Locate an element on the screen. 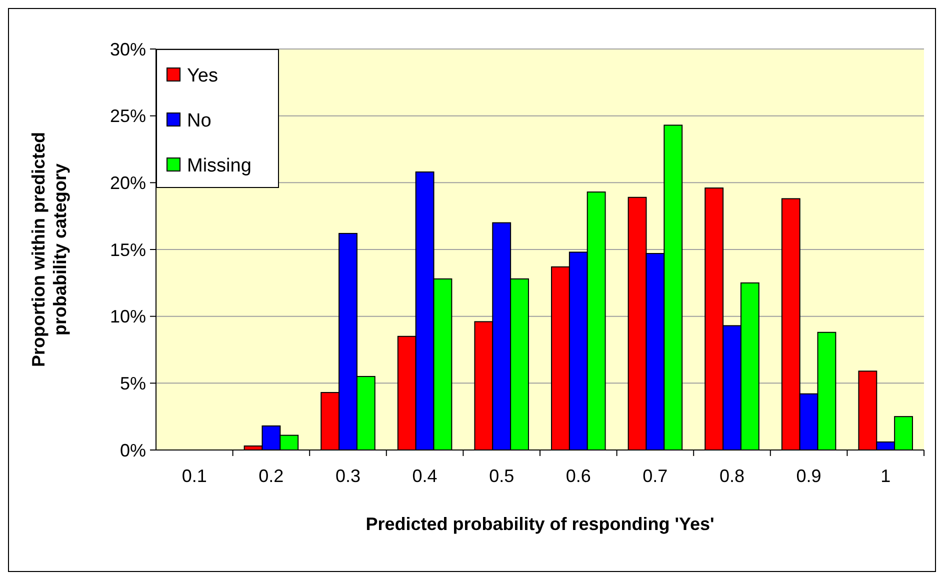  y-tick-label: 5% is located at coordinates (133, 383).